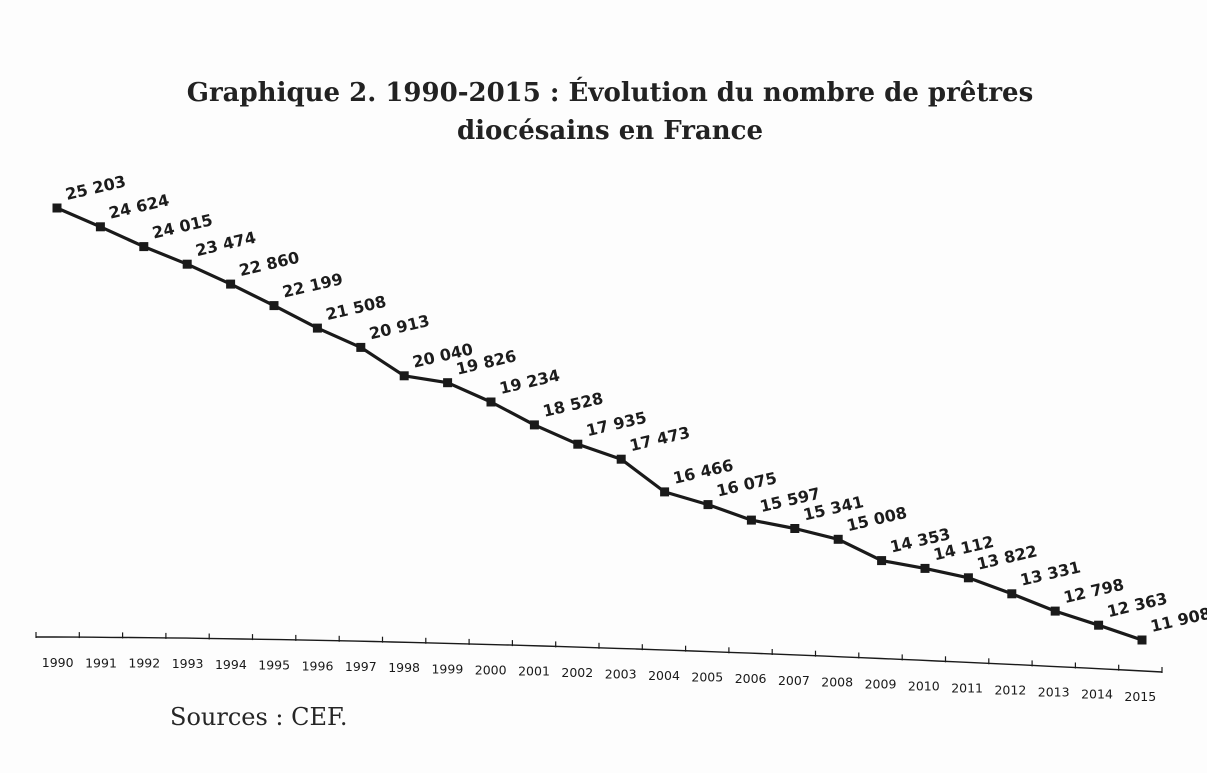 Image resolution: width=1207 pixels, height=773 pixels. What do you see at coordinates (837, 682) in the screenshot?
I see `x-tick-label: 2008` at bounding box center [837, 682].